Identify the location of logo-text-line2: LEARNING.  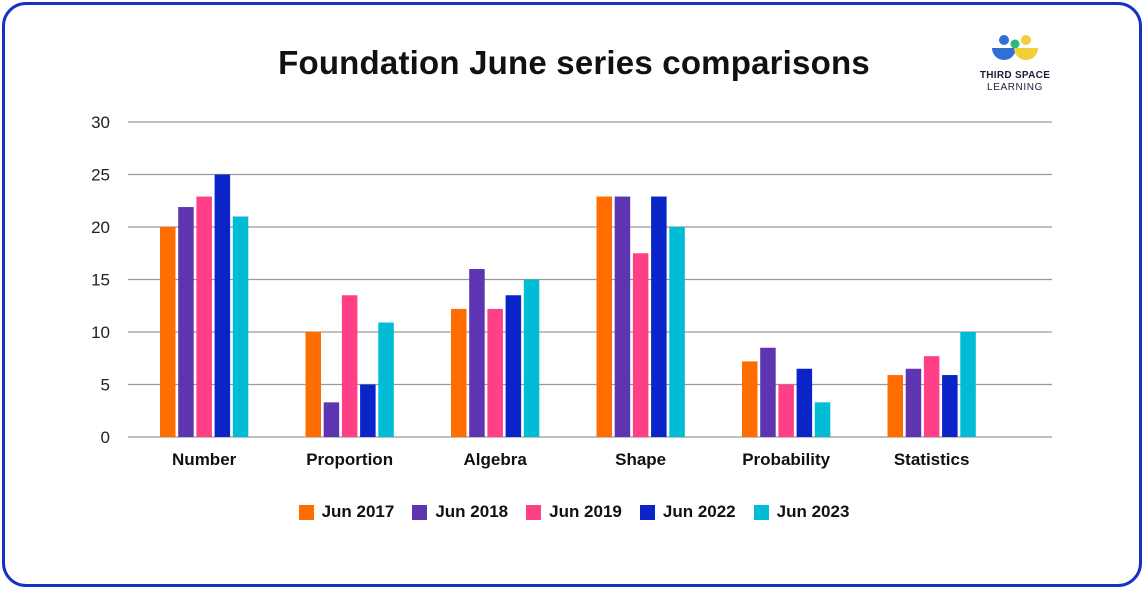
(1015, 87).